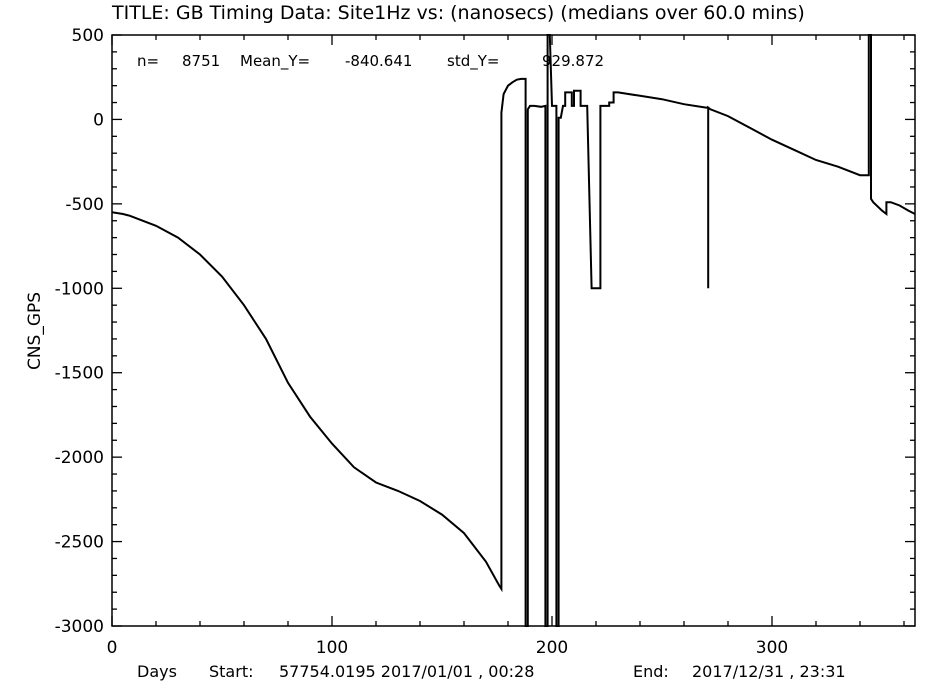 This screenshot has height=700, width=950. I want to click on x-axis-label: Days, so click(157, 671).